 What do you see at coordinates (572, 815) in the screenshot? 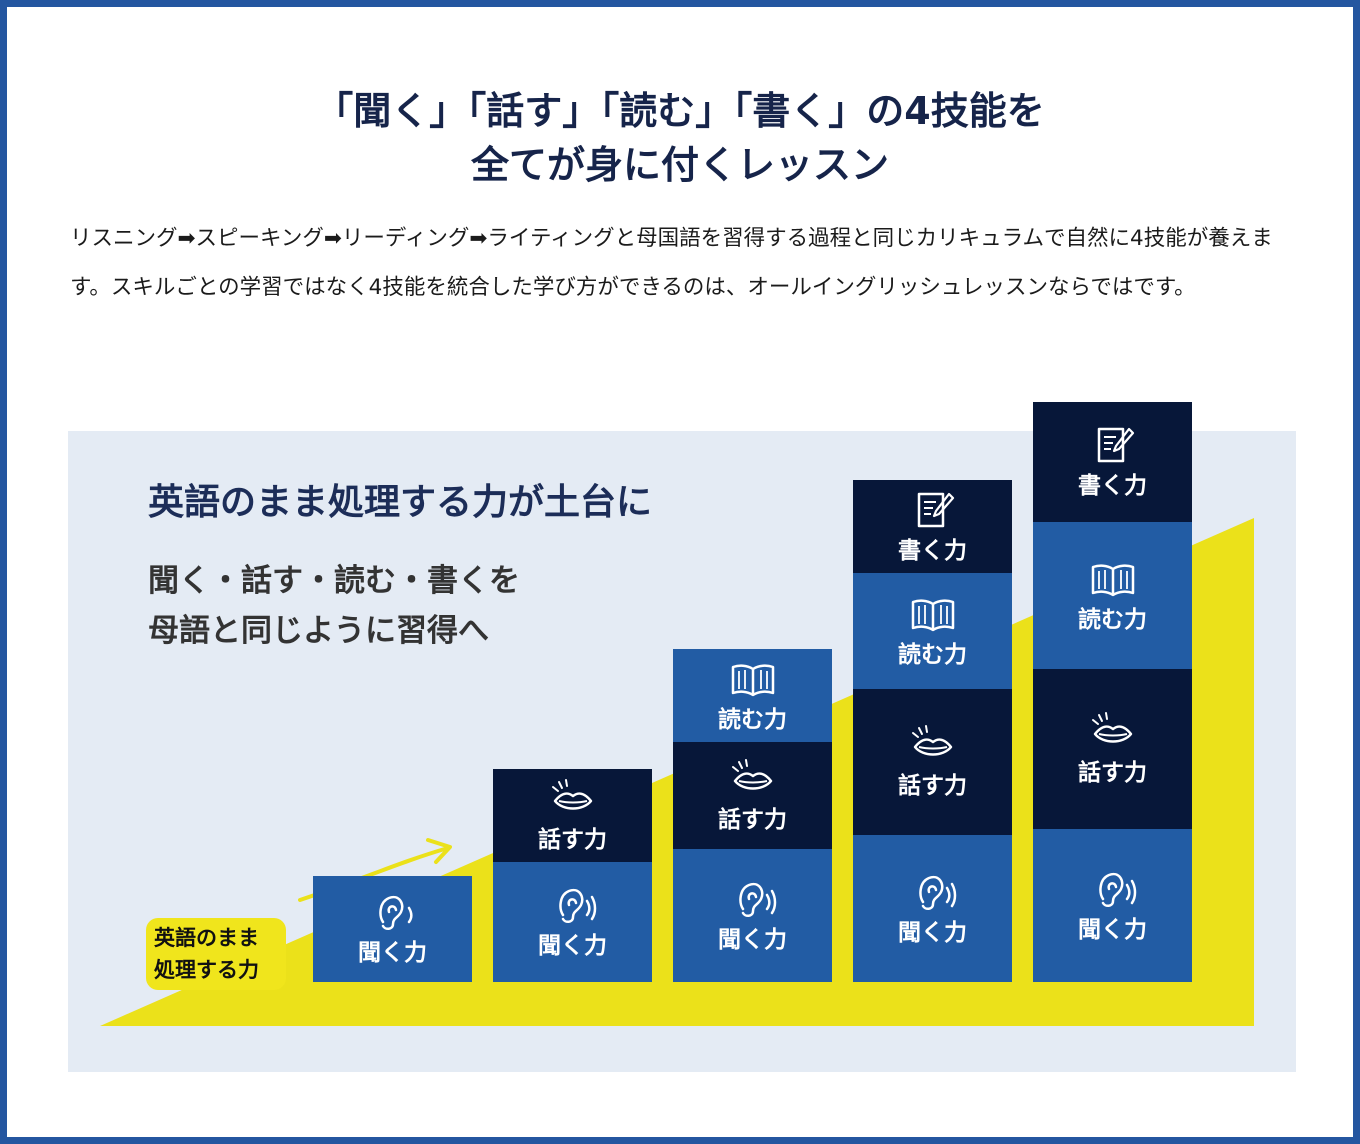
I see `column-2-speak-block: 話す力` at bounding box center [572, 815].